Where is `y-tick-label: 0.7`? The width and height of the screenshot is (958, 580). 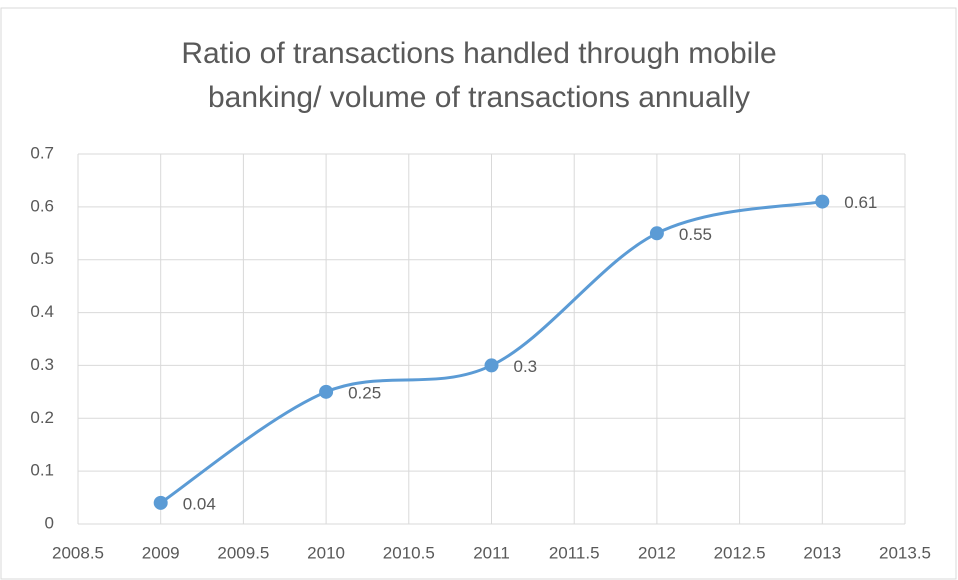 y-tick-label: 0.7 is located at coordinates (42, 152).